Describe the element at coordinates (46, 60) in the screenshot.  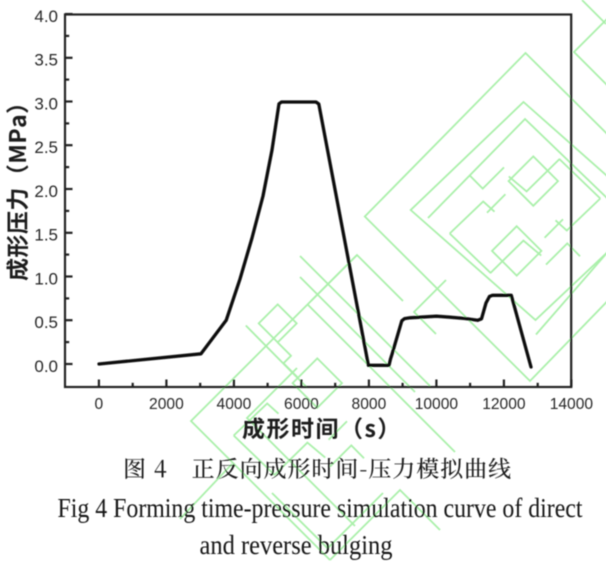
I see `svg-text: 3.5` at that location.